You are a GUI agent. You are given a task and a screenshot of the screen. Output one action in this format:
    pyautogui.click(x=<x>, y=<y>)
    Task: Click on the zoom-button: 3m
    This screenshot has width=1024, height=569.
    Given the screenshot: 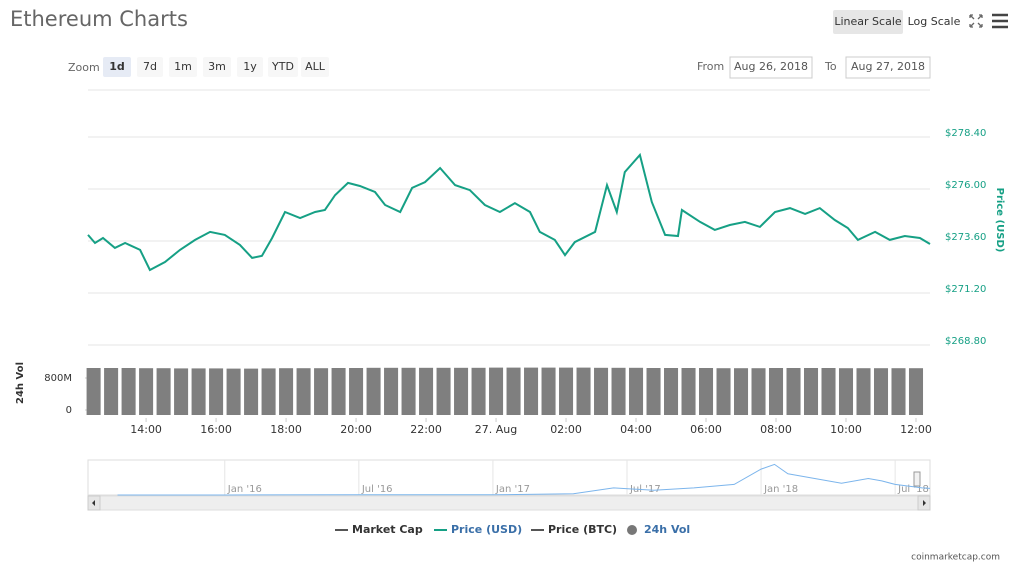 What is the action you would take?
    pyautogui.click(x=217, y=66)
    